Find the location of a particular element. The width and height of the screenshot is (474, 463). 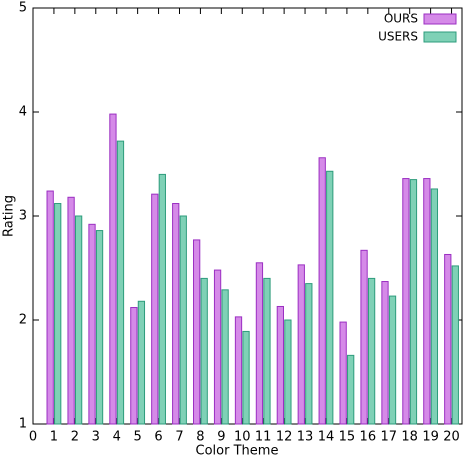

x-tick-label: 17 is located at coordinates (388, 437).